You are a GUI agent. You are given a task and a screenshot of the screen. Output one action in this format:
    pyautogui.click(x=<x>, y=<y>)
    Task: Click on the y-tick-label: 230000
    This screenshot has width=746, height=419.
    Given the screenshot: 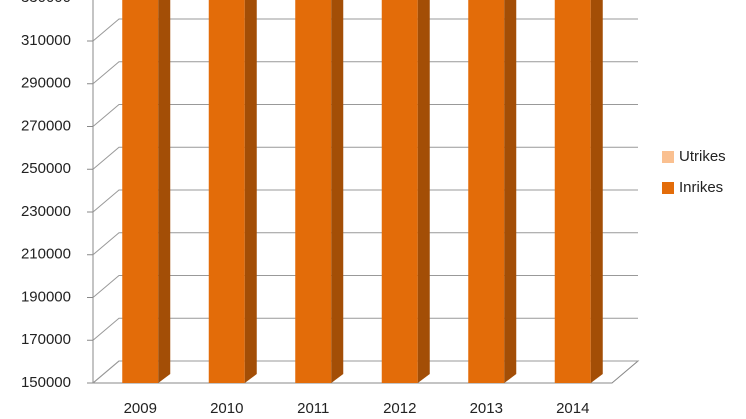 What is the action you would take?
    pyautogui.click(x=46, y=211)
    